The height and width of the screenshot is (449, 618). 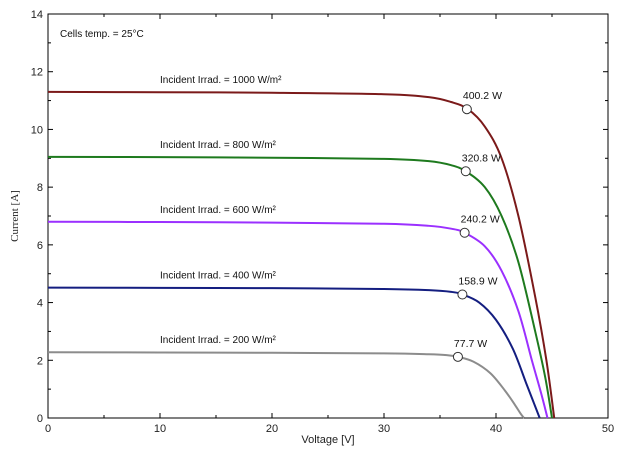 What do you see at coordinates (384, 429) in the screenshot?
I see `x-tick-label: 30` at bounding box center [384, 429].